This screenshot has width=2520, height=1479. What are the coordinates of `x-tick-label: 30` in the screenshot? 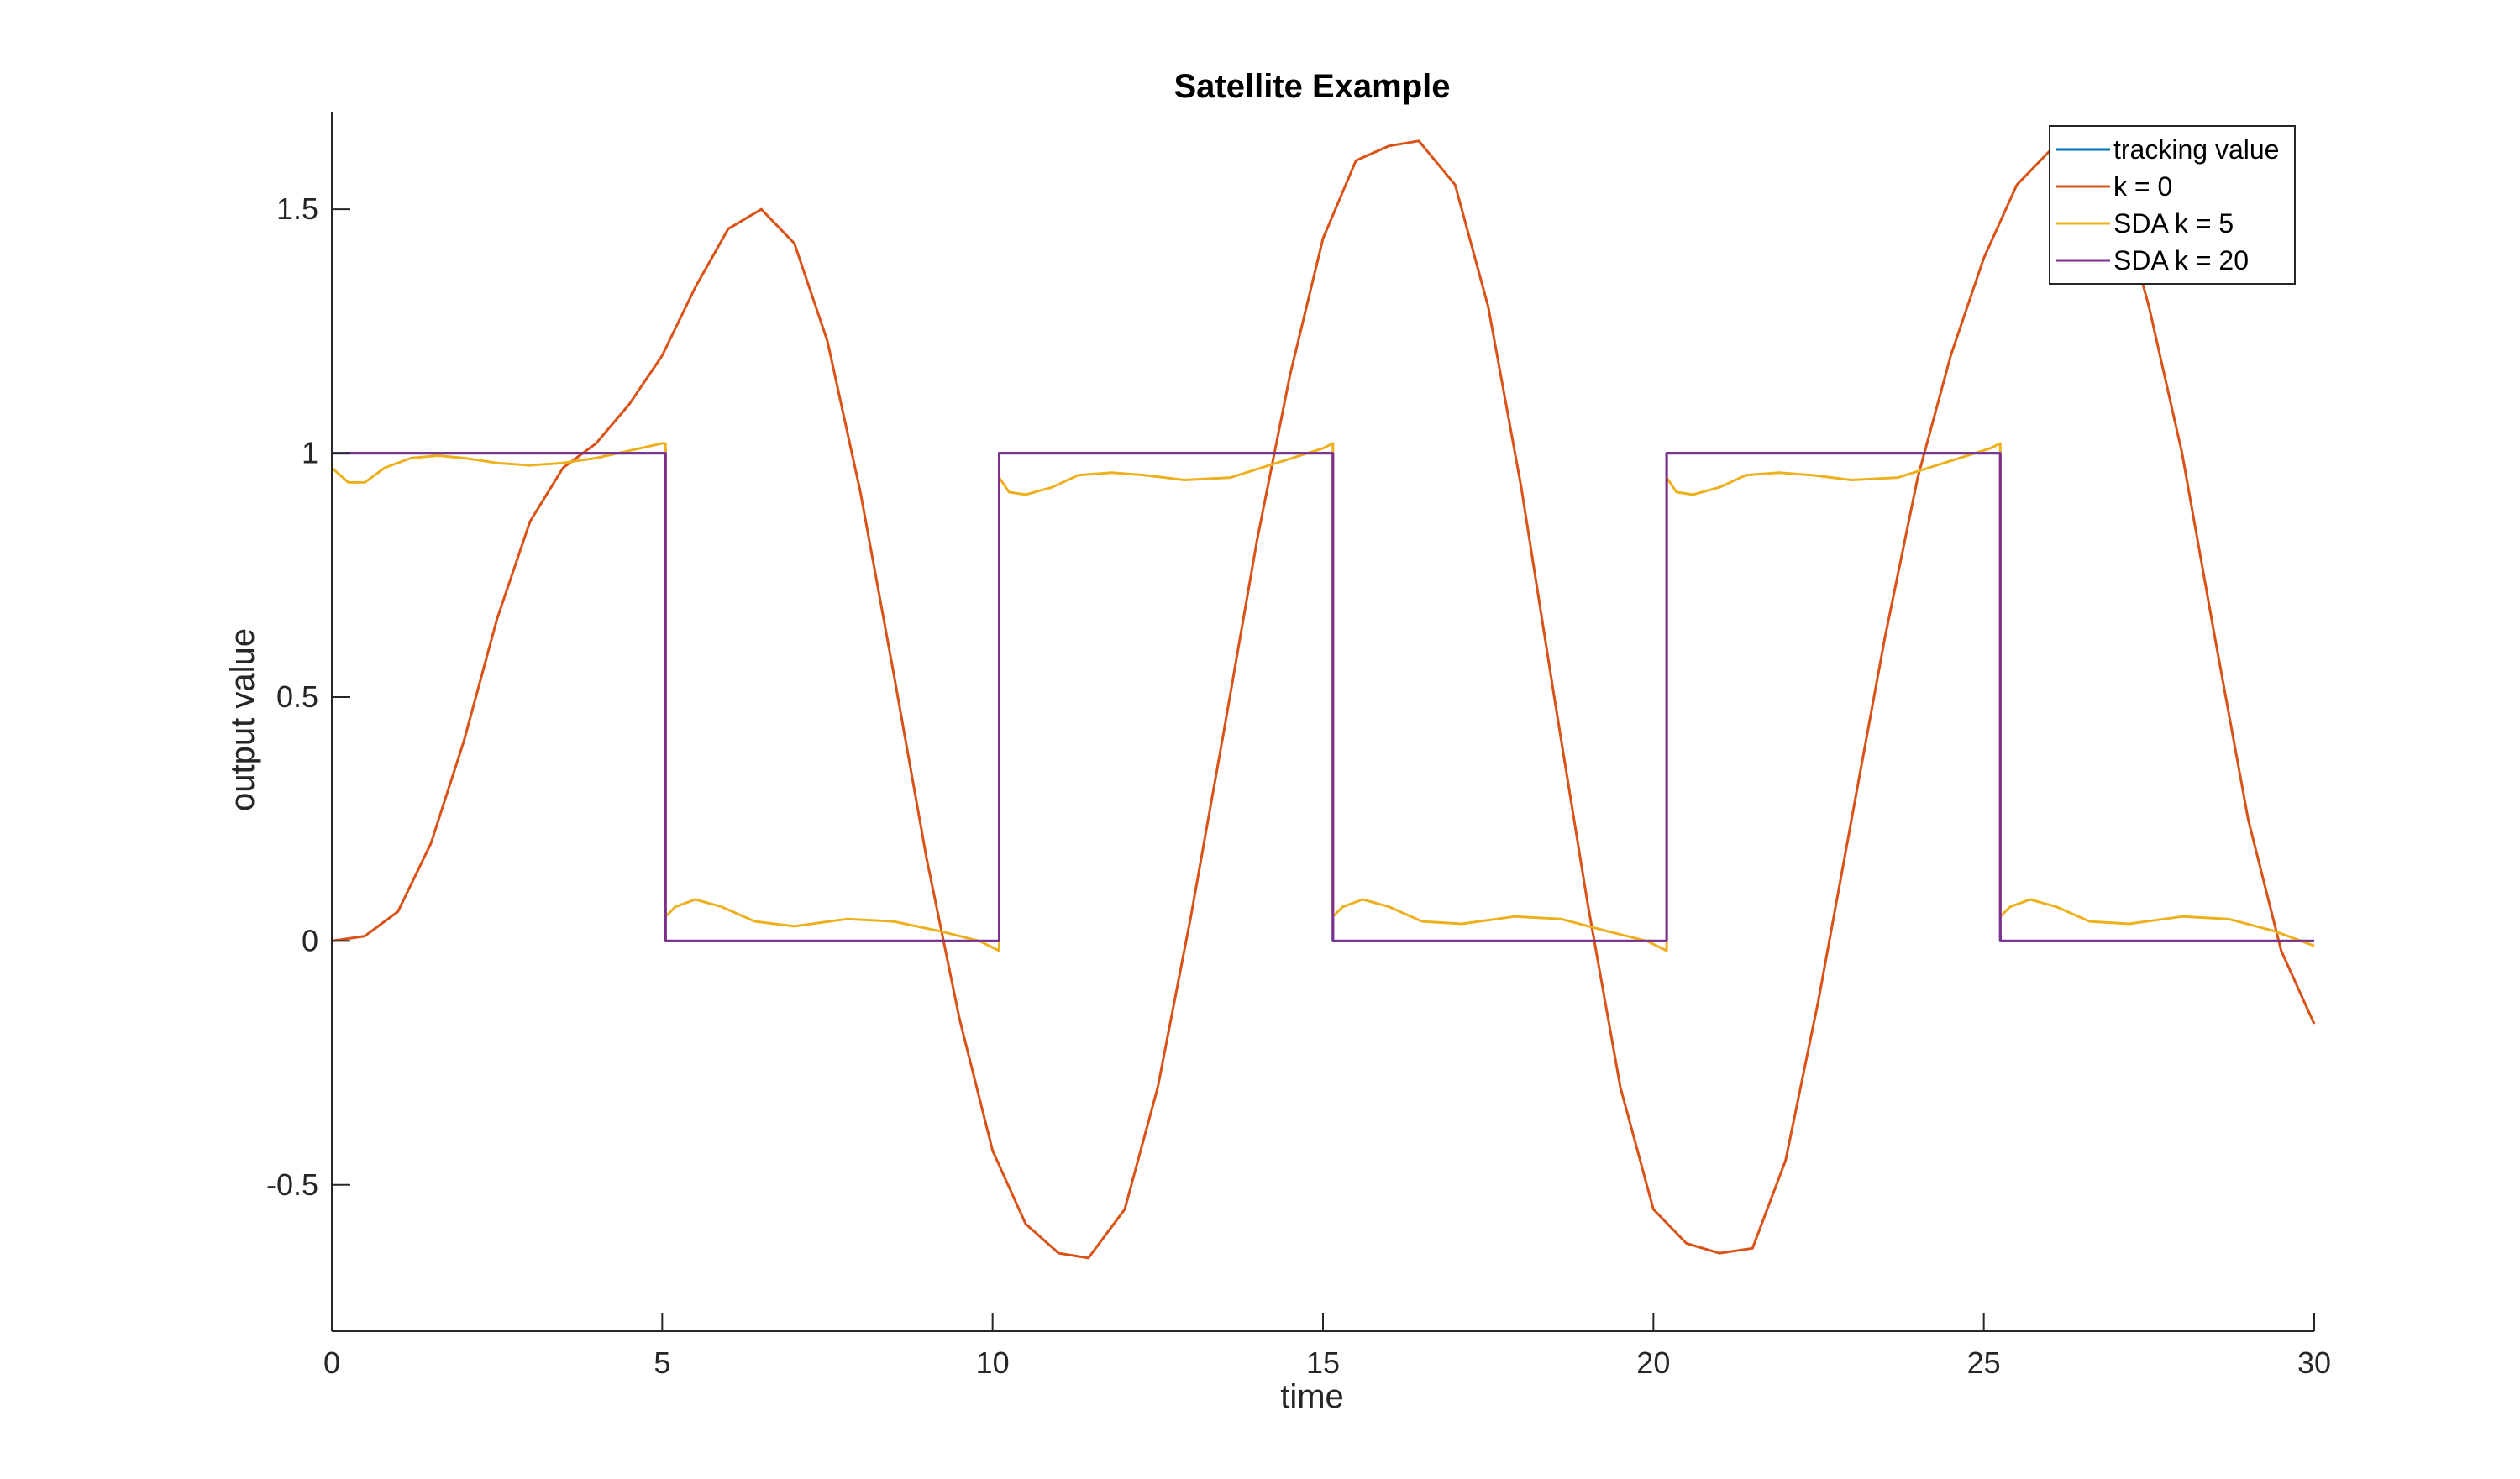 It's located at (2314, 1362).